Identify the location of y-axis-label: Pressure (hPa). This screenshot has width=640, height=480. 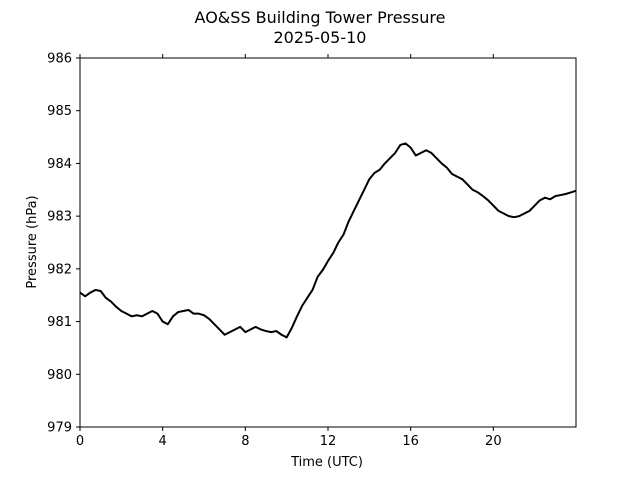
(32, 241).